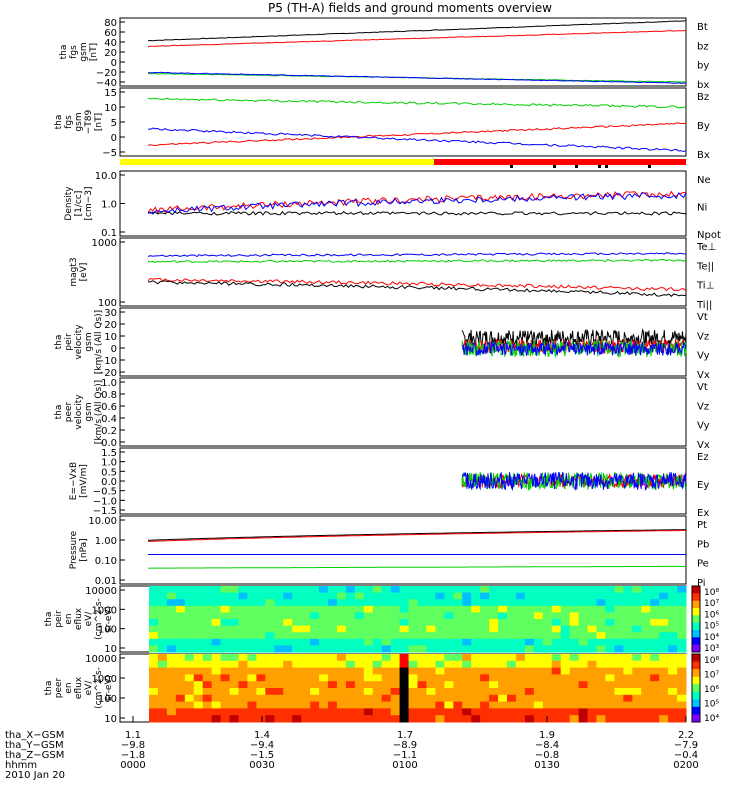  What do you see at coordinates (89, 619) in the screenshot?
I see `y-label-line: eV/` at bounding box center [89, 619].